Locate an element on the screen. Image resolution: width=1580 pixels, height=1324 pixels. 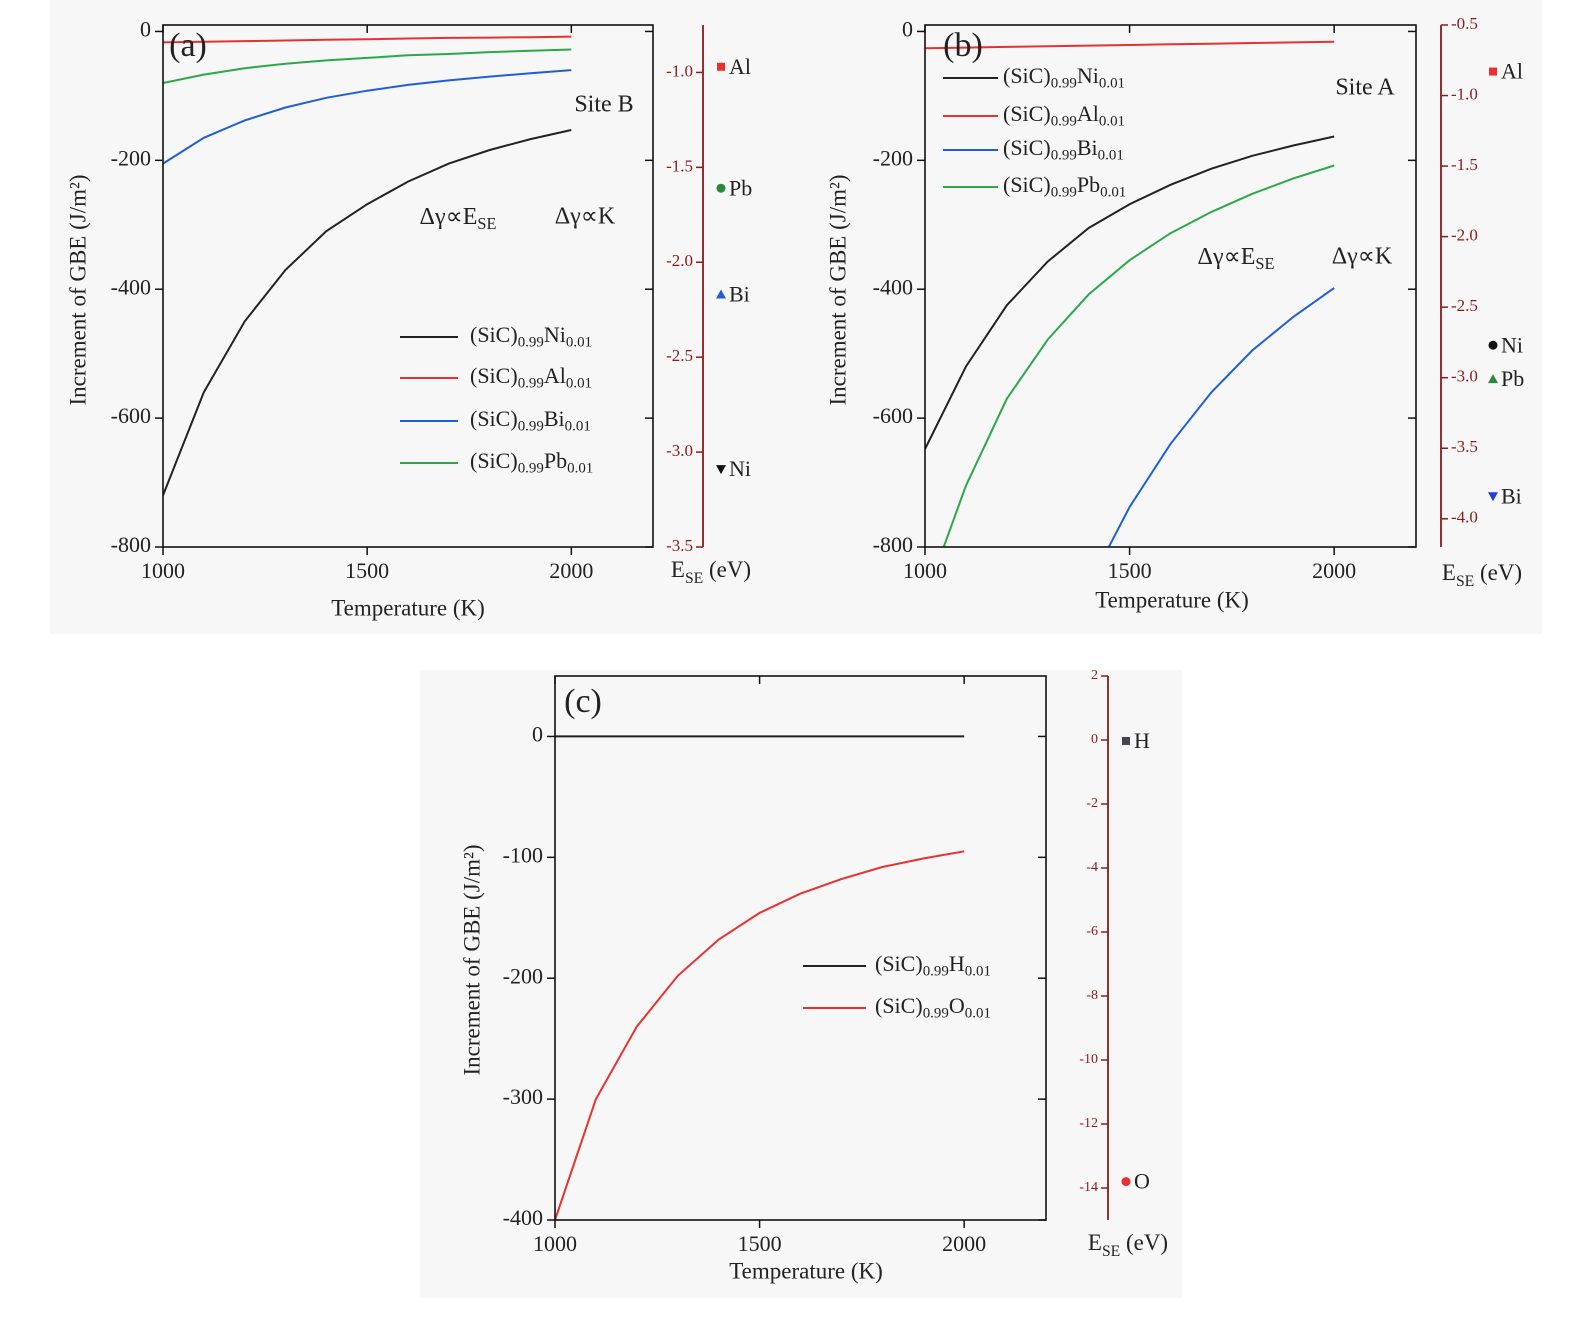
annotation: Site A is located at coordinates (1365, 88).